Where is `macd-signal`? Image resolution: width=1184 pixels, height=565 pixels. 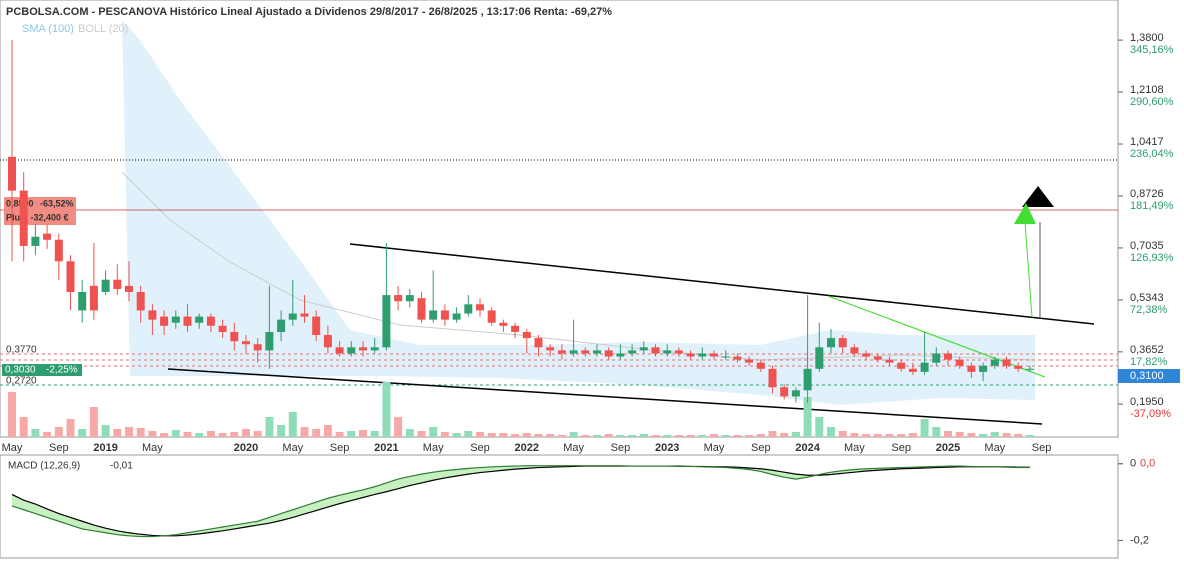
macd-signal is located at coordinates (520, 501).